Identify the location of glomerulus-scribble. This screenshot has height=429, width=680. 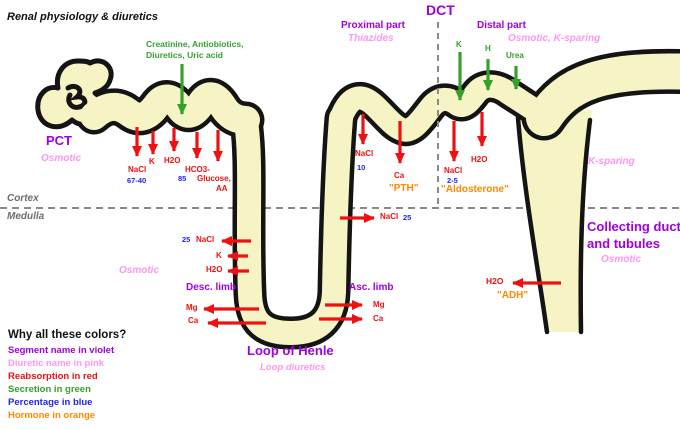
(76, 96).